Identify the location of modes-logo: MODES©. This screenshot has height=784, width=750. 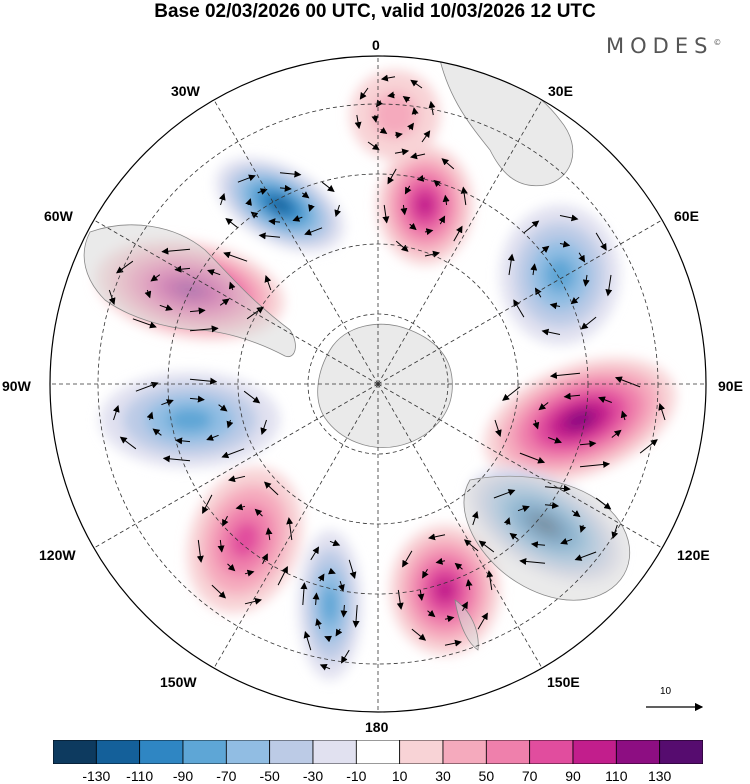
(663, 46).